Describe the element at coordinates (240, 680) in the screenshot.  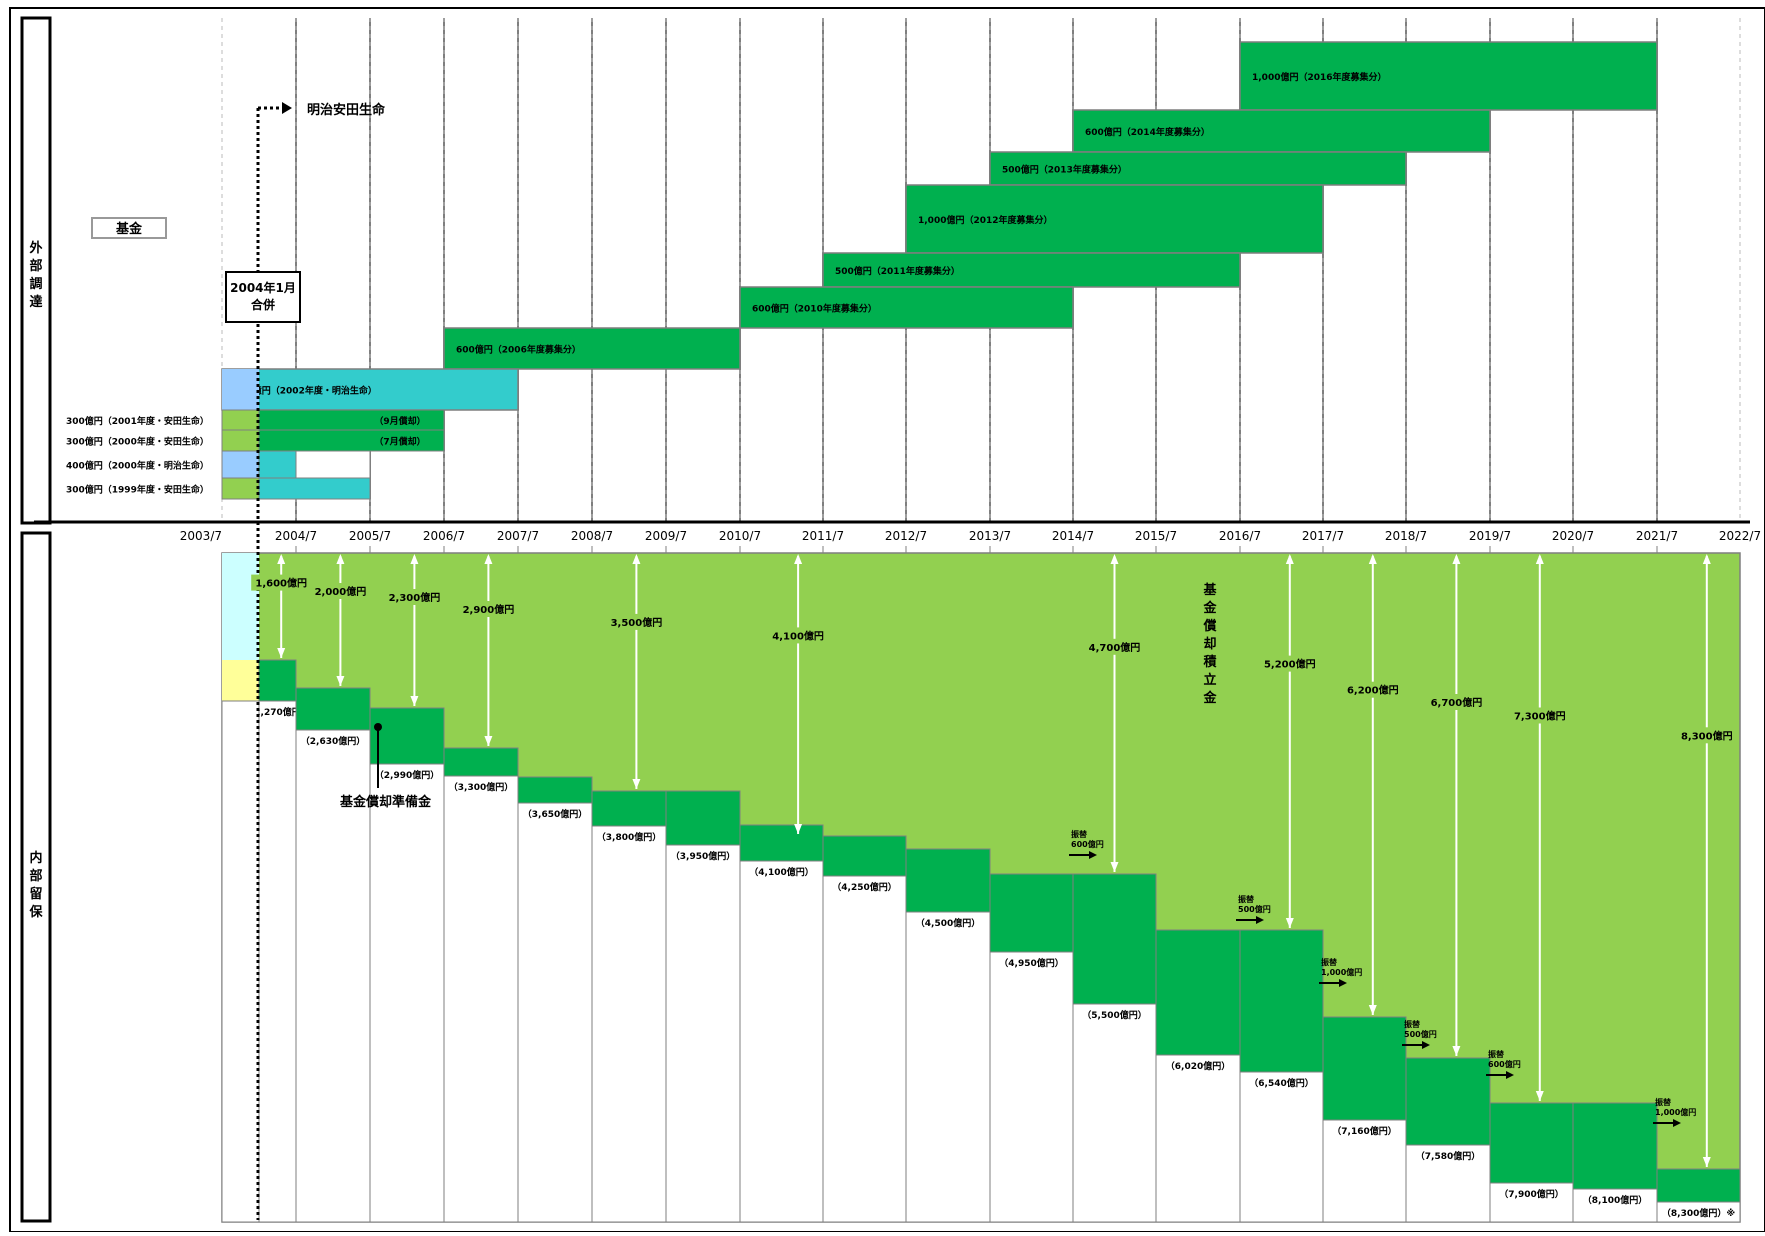
I see `initial-yellow-block` at that location.